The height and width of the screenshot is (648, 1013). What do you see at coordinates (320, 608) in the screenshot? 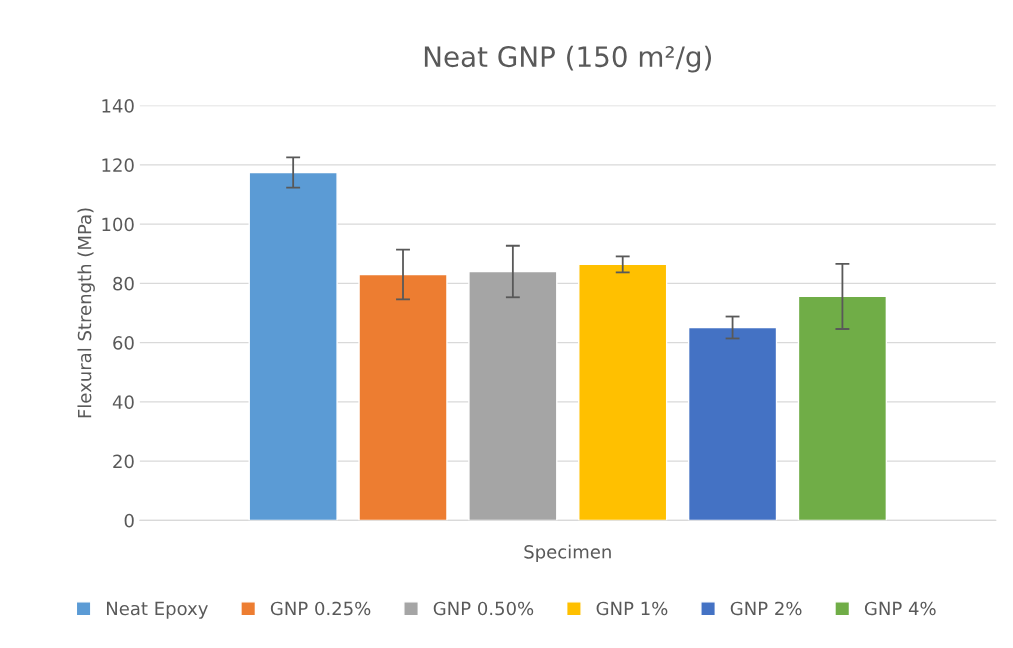
I see `legend-label: GNP 0.25%` at bounding box center [320, 608].